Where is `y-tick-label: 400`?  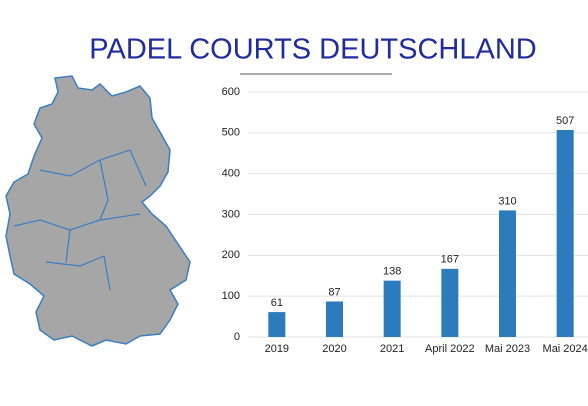 y-tick-label: 400 is located at coordinates (231, 174).